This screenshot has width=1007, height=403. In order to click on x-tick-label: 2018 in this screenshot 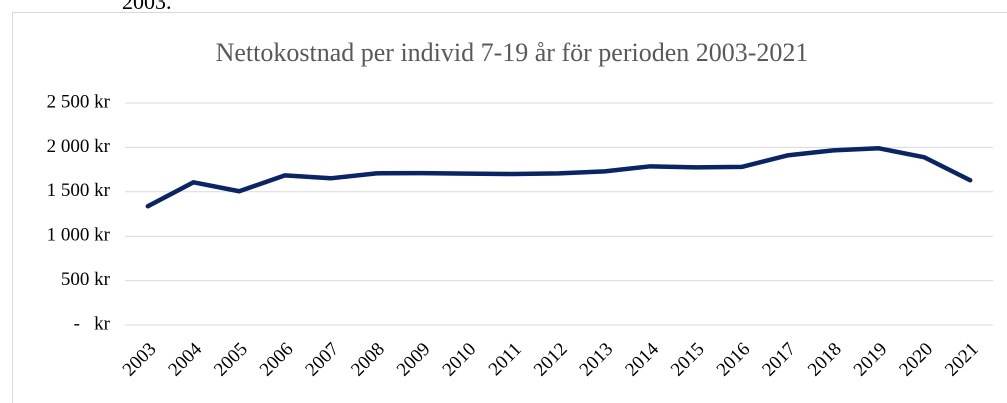, I will do `click(825, 360)`.